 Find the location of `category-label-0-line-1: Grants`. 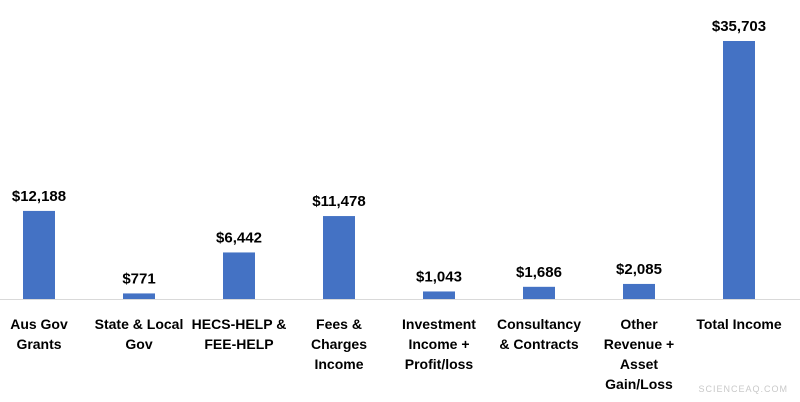

category-label-0-line-1: Grants is located at coordinates (38, 344).